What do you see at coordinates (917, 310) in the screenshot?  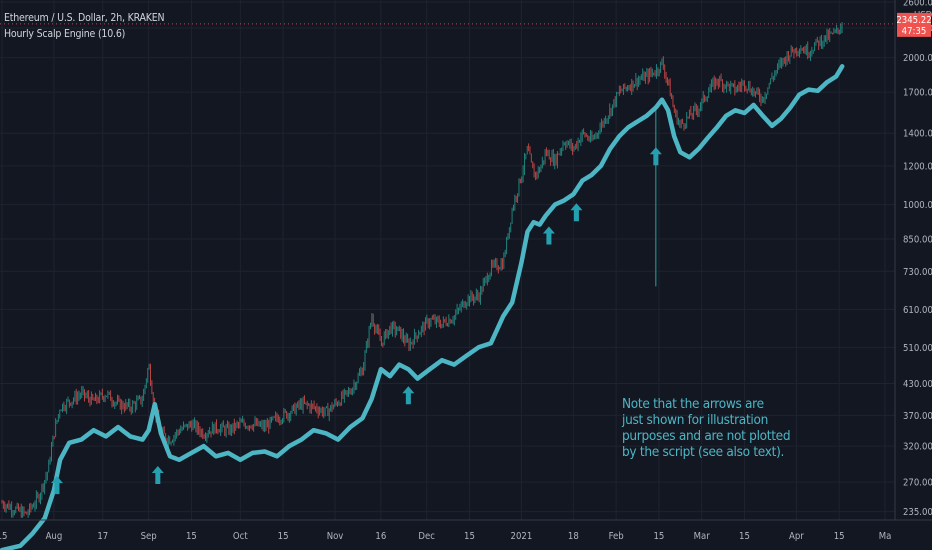 I see `y-tick-label: 610.00` at bounding box center [917, 310].